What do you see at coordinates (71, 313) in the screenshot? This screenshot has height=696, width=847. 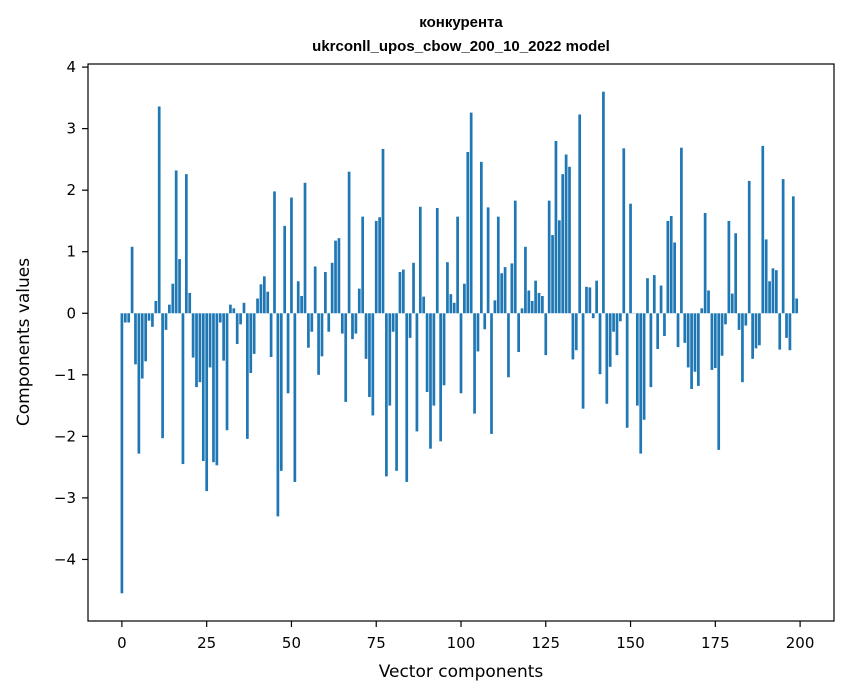 I see `y-tick-label: 0` at bounding box center [71, 313].